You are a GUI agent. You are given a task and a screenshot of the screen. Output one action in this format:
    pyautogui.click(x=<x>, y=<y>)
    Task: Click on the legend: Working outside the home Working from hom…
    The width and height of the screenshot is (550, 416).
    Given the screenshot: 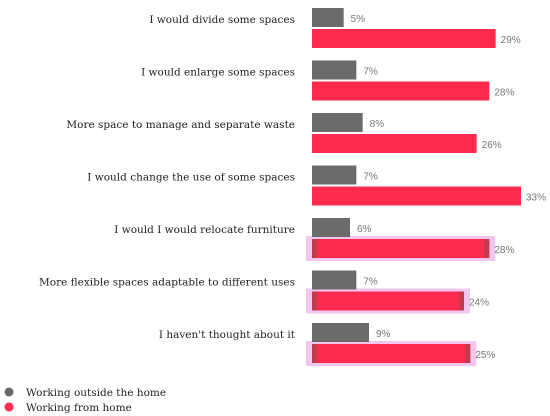 What is the action you would take?
    pyautogui.click(x=85, y=400)
    